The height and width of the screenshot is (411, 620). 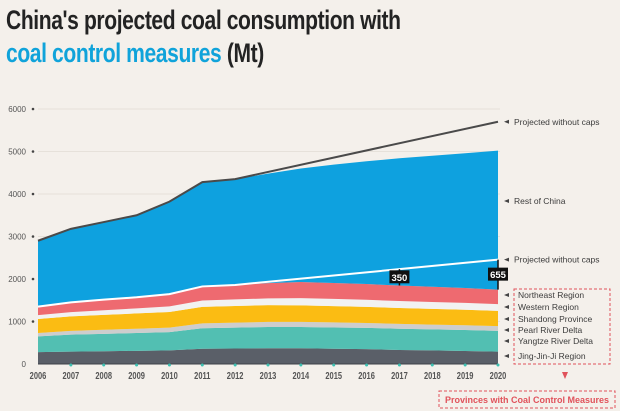 What do you see at coordinates (551, 295) in the screenshot?
I see `province-label: Northeast Region` at bounding box center [551, 295].